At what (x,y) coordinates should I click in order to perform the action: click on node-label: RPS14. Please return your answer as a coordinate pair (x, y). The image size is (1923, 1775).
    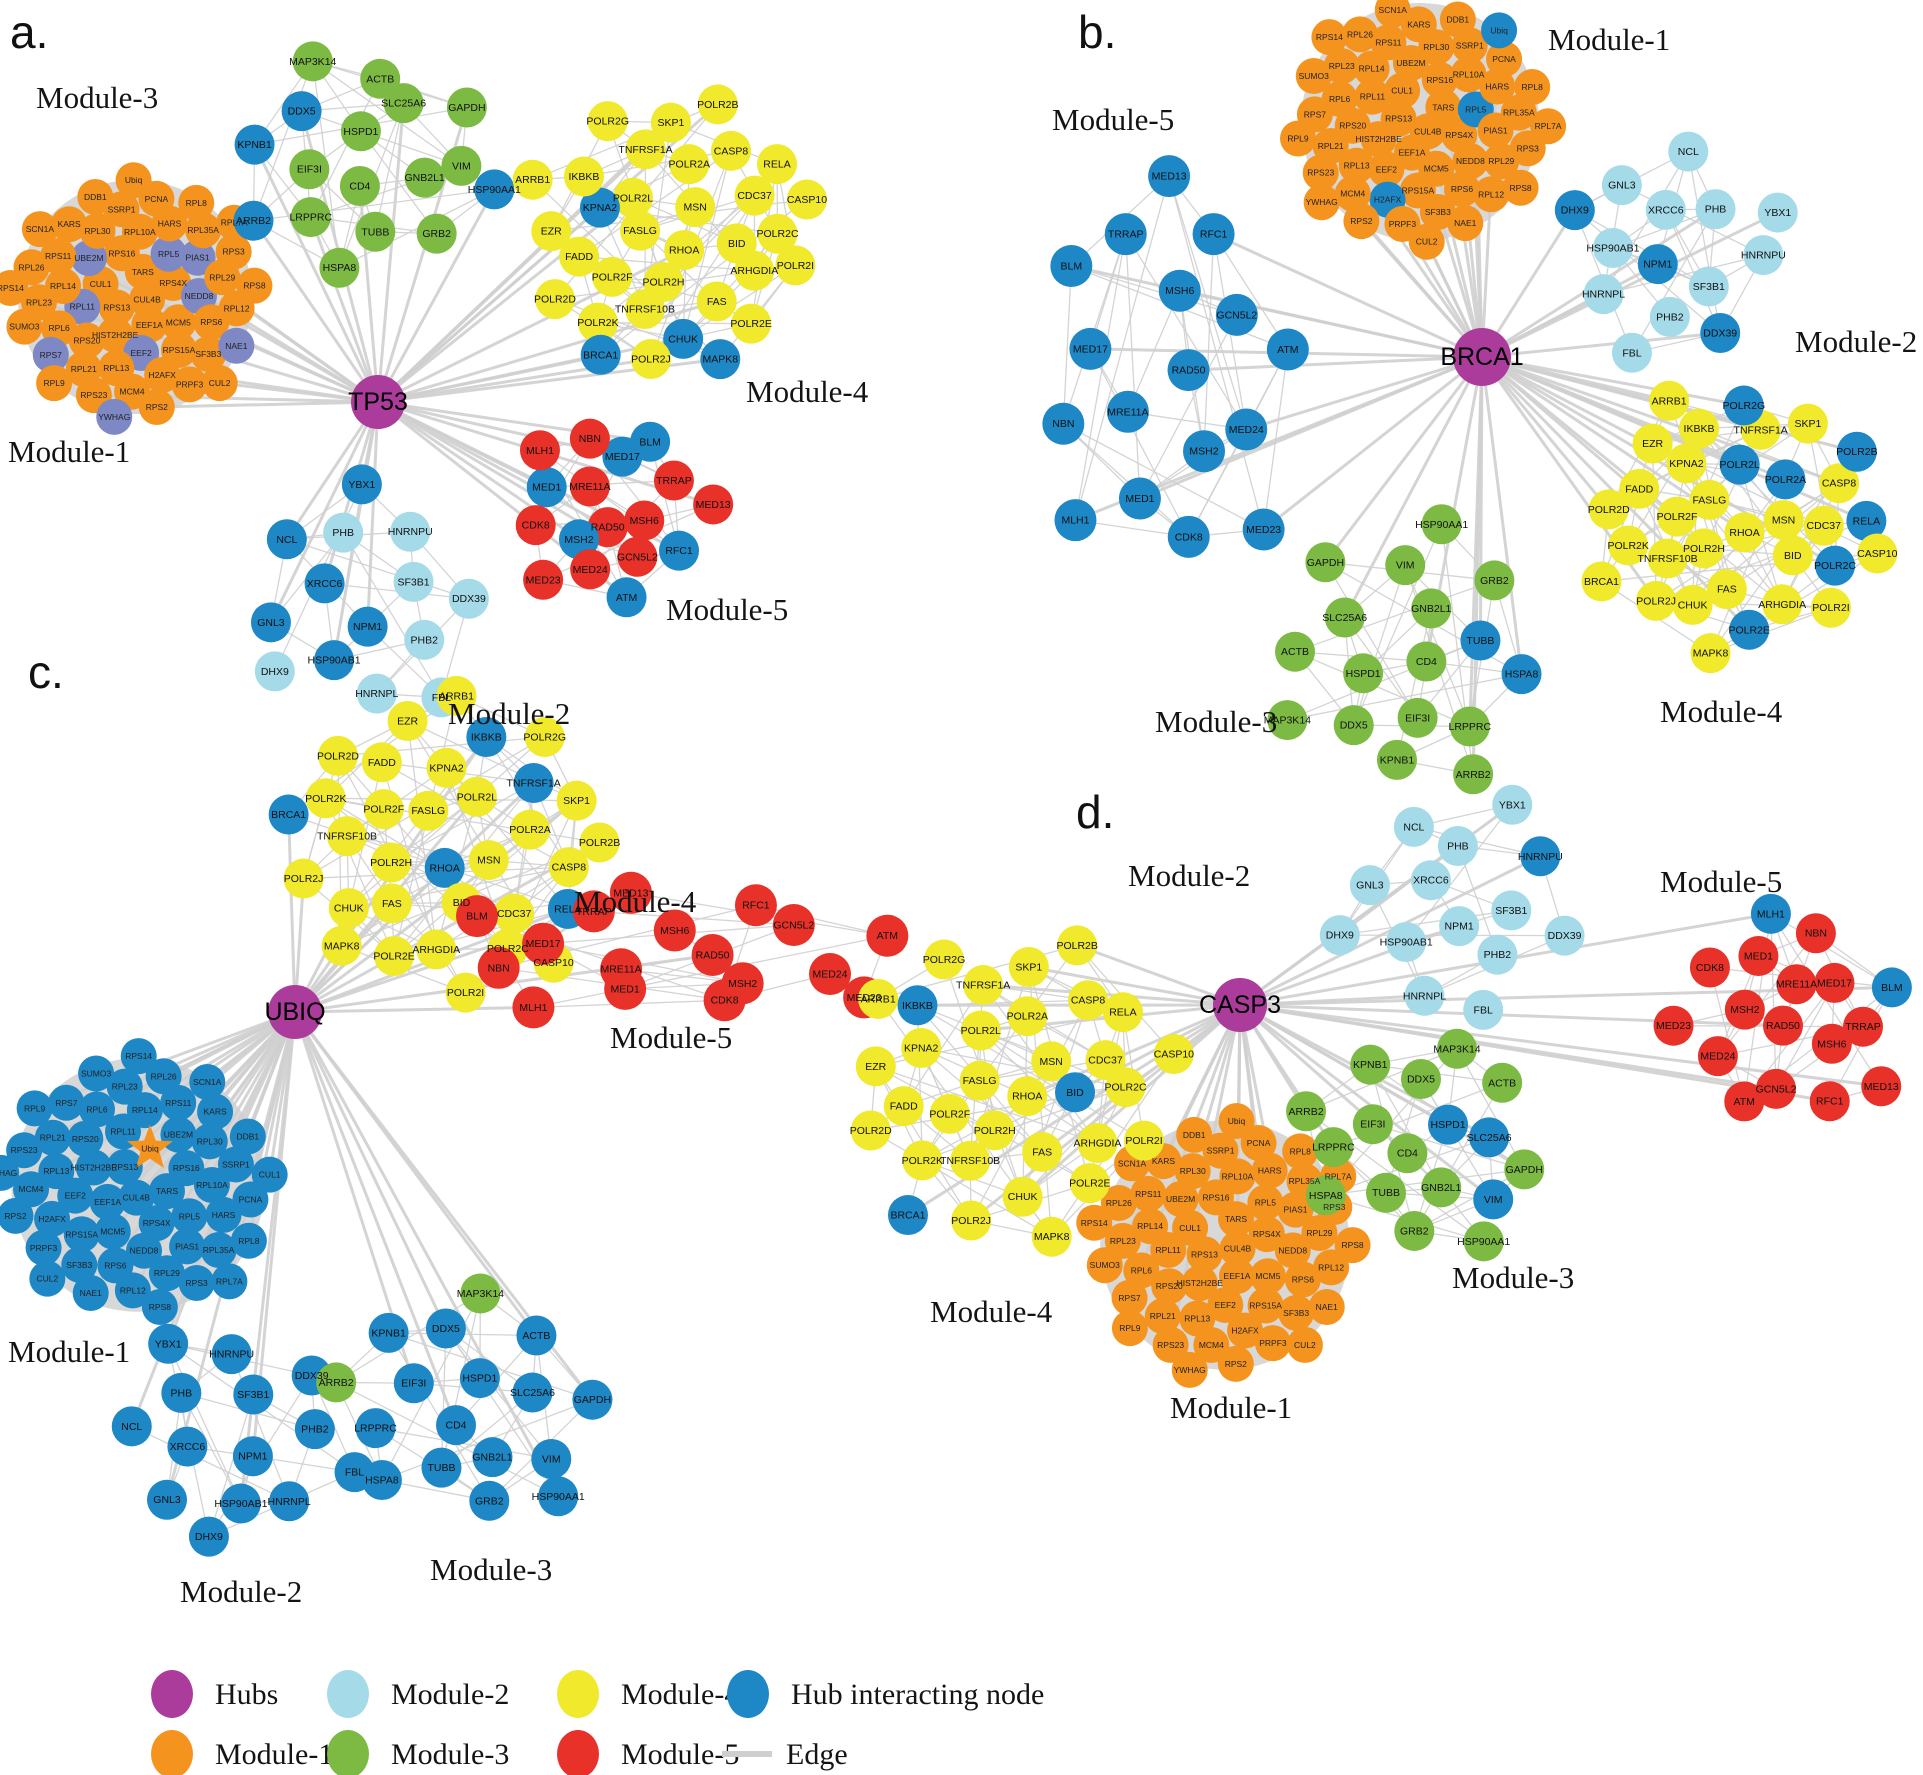
    Looking at the image, I should click on (1094, 1223).